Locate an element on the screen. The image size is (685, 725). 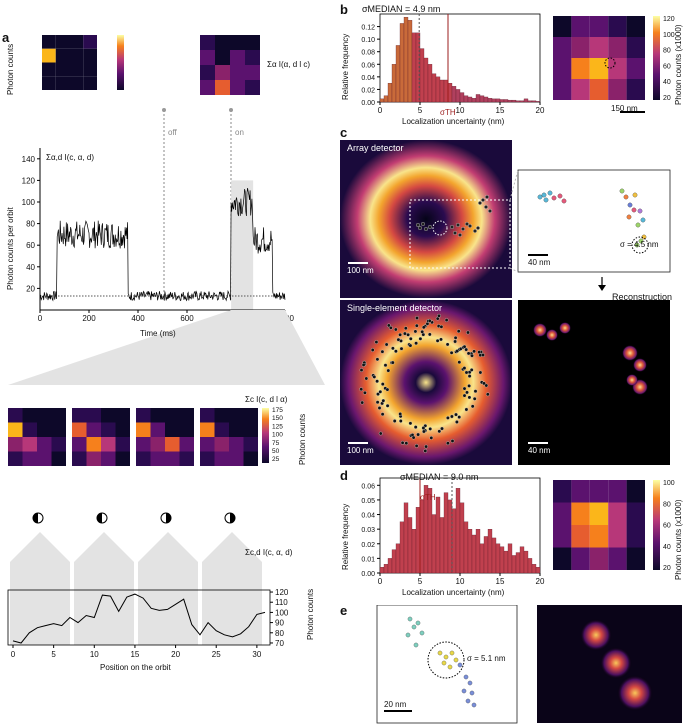
y-tick-label: 0.06 is located at coordinates (368, 65).